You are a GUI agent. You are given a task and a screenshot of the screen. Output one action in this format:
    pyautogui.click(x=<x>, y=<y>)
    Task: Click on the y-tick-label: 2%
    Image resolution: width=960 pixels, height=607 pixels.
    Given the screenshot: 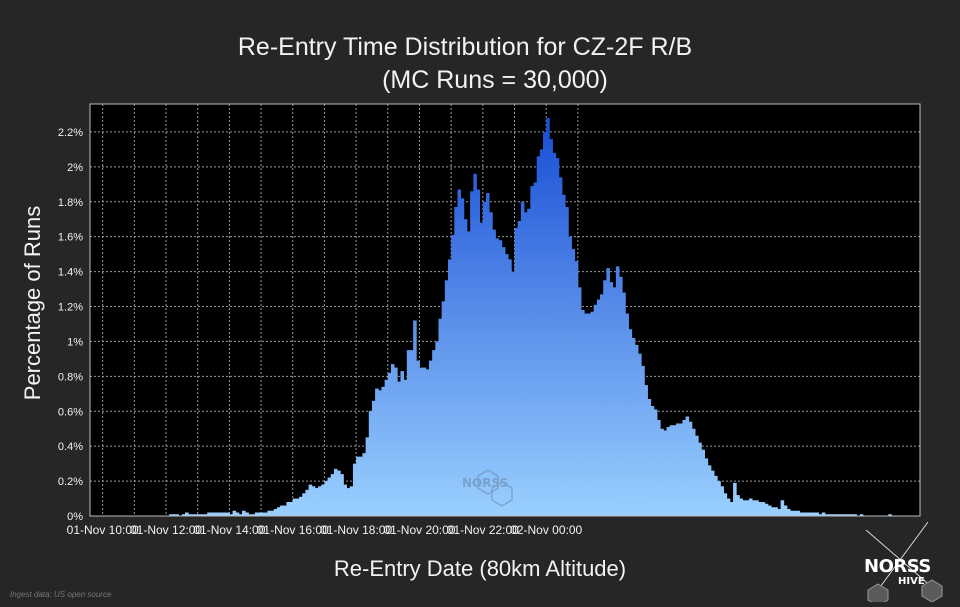 What is the action you would take?
    pyautogui.click(x=75, y=168)
    